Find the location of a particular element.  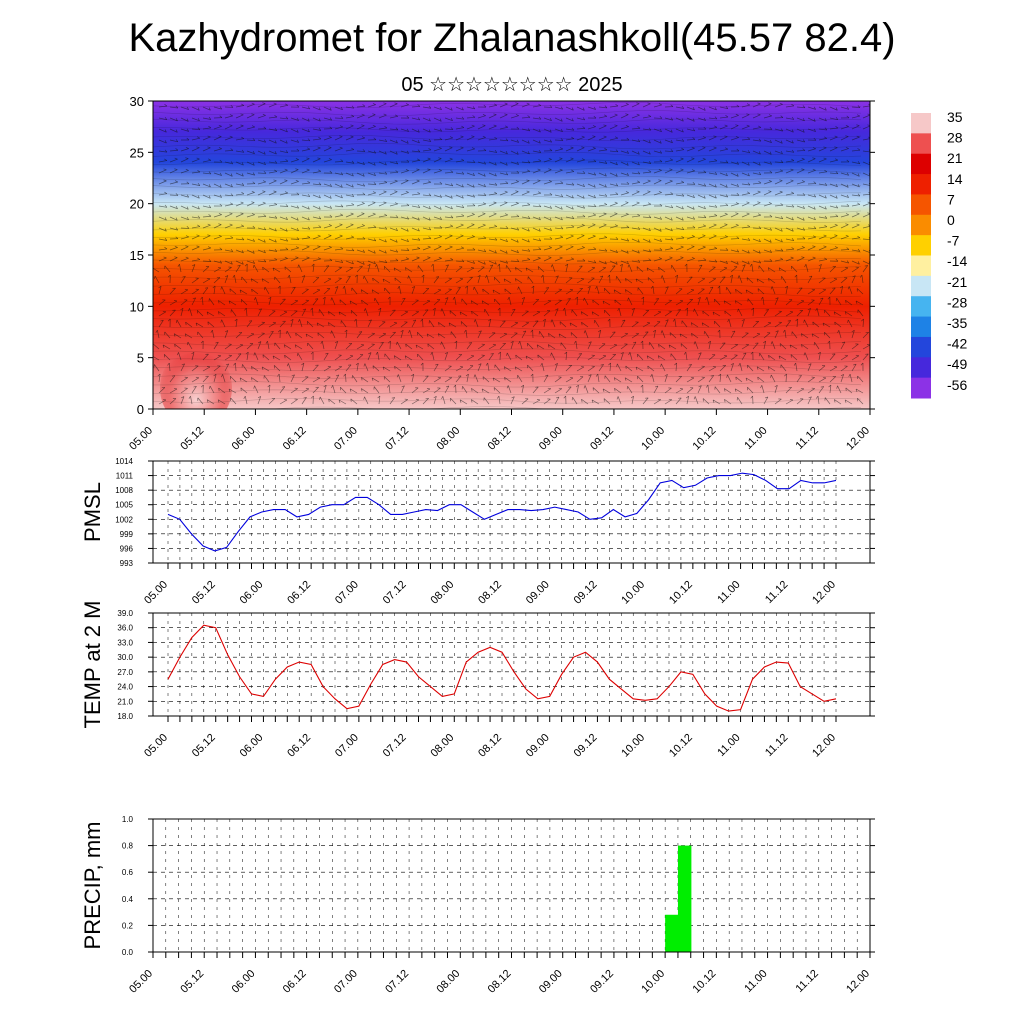

y-tick-label: 18.0 is located at coordinates (125, 716).